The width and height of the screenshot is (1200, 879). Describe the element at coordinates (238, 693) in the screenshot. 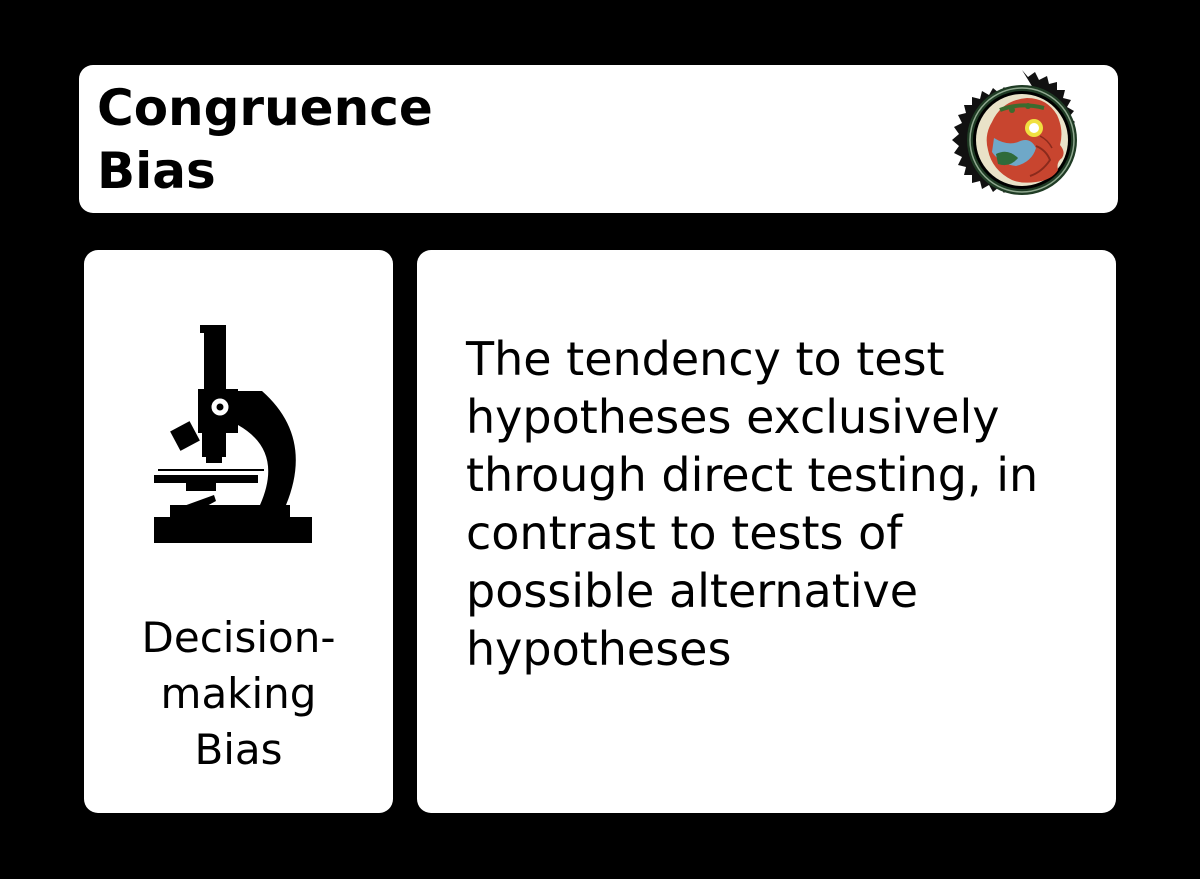

I see `bias-category: Decision- making Bias` at that location.